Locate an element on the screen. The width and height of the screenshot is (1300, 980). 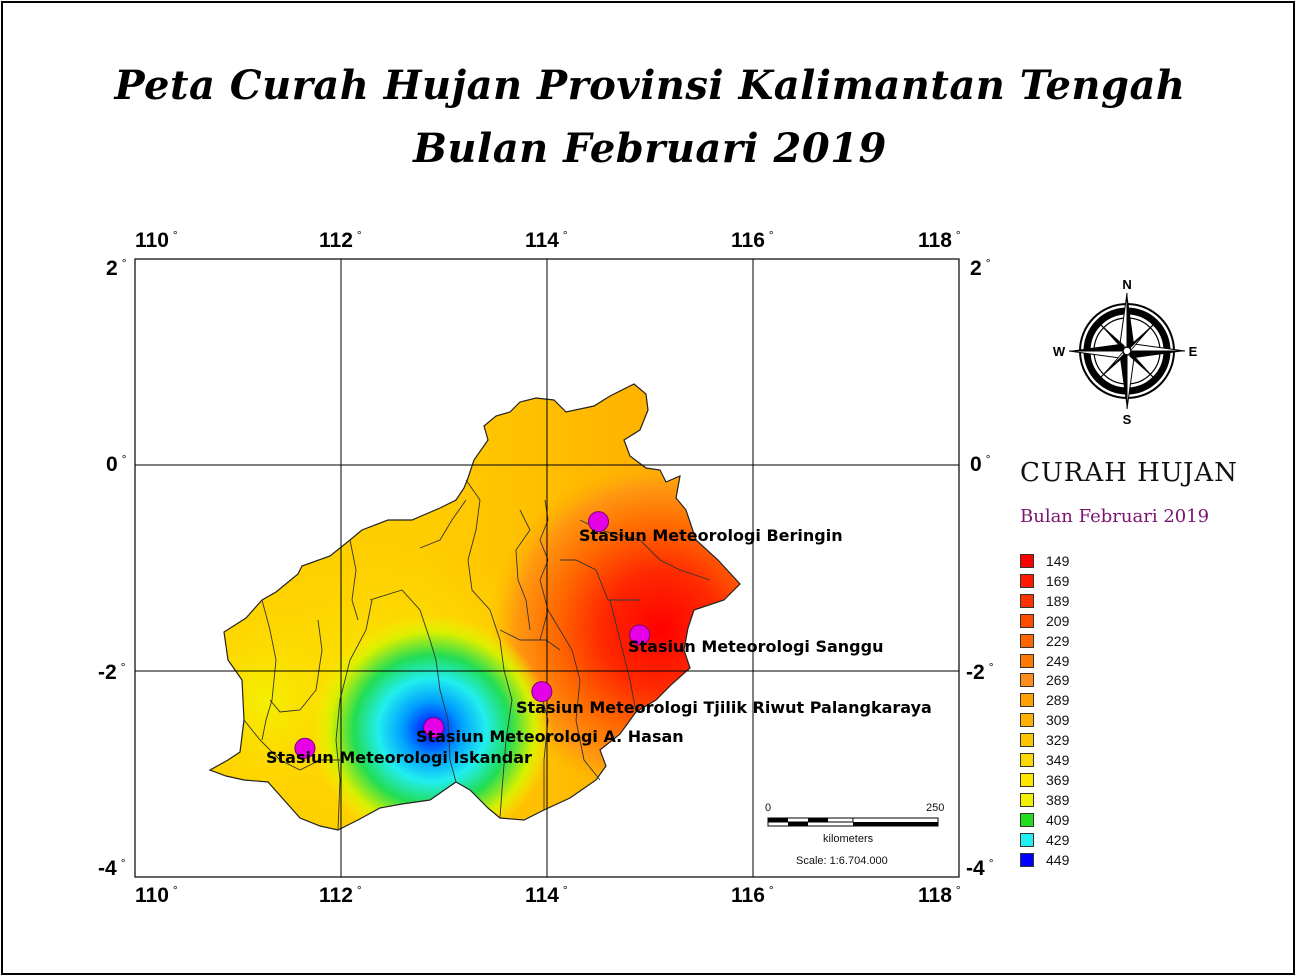
lat-label-right-minus2: -2 ° is located at coordinates (980, 672).